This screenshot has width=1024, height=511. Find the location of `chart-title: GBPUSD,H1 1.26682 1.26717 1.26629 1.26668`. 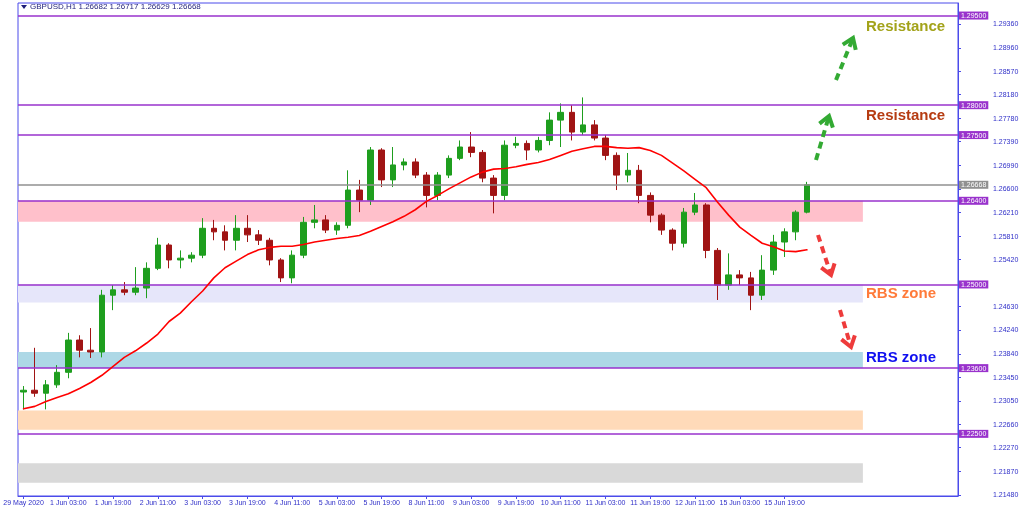

chart-title: GBPUSD,H1 1.26682 1.26717 1.26629 1.26668 is located at coordinates (116, 6).